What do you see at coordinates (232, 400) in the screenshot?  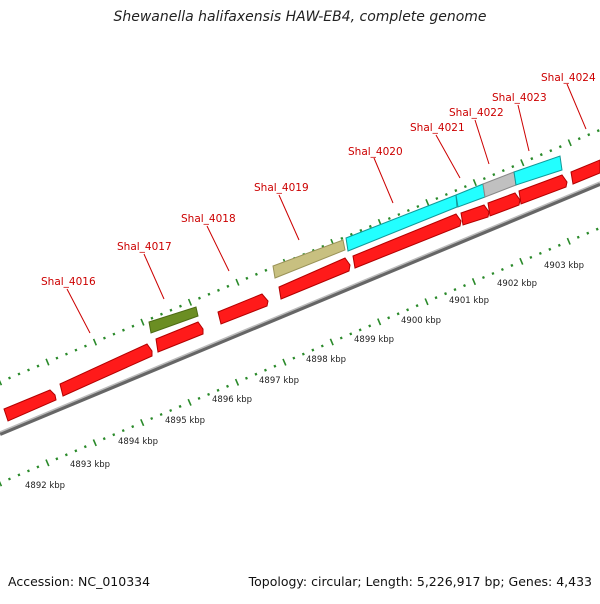 I see `kbp-label: 4896 kbp` at bounding box center [232, 400].